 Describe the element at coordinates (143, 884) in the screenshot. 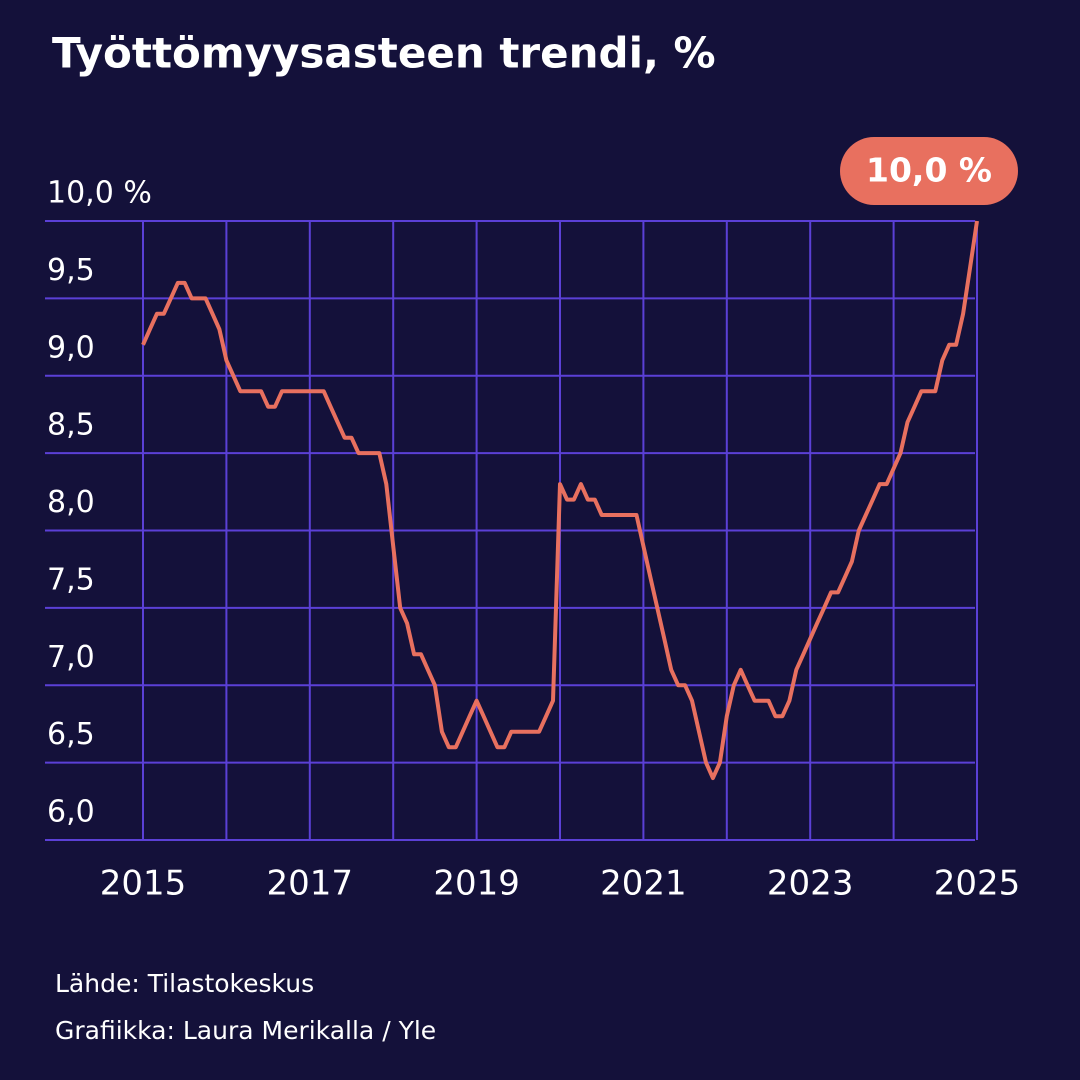

I see `x-tick-label: 2015` at that location.